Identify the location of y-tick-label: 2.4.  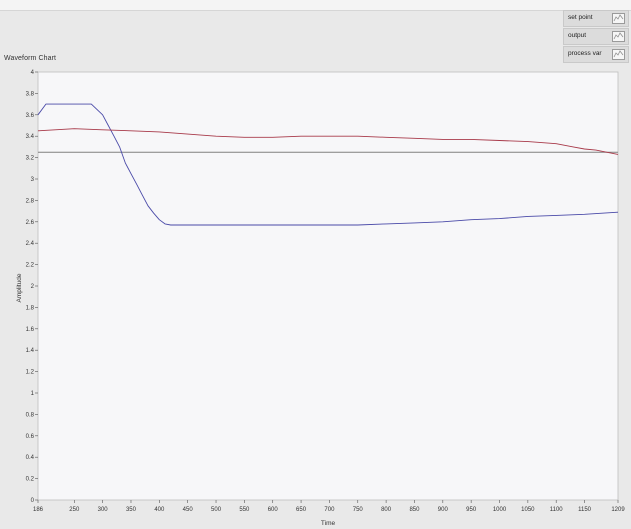
(30, 244).